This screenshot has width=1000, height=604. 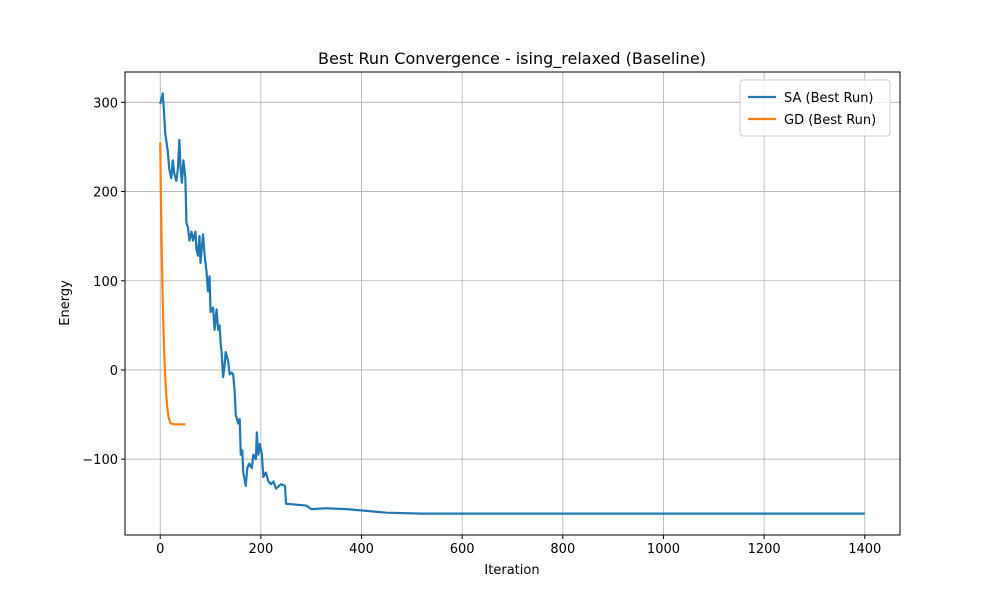 What do you see at coordinates (105, 103) in the screenshot?
I see `y-tick-label: 300` at bounding box center [105, 103].